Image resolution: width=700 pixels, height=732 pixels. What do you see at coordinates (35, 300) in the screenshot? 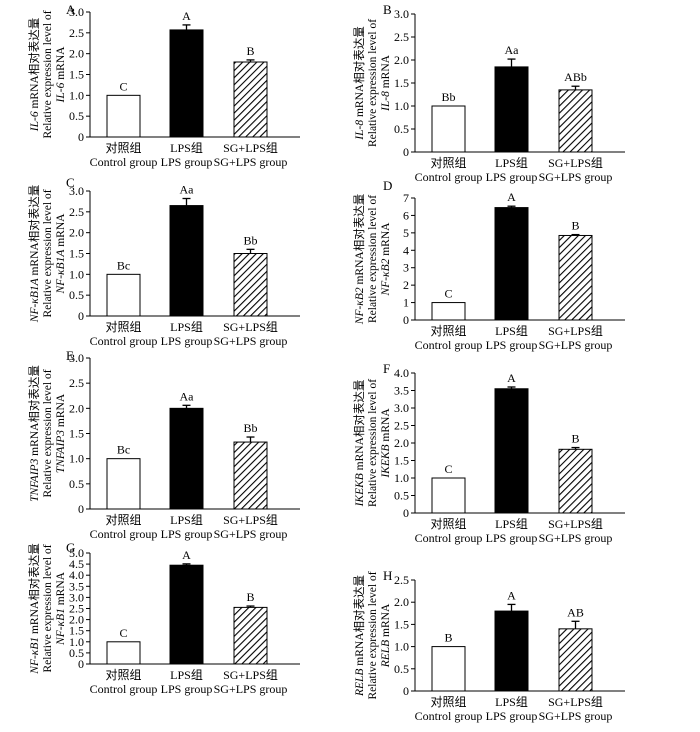
I see `y-axis-label-part: NF-κB1A` at bounding box center [35, 300].